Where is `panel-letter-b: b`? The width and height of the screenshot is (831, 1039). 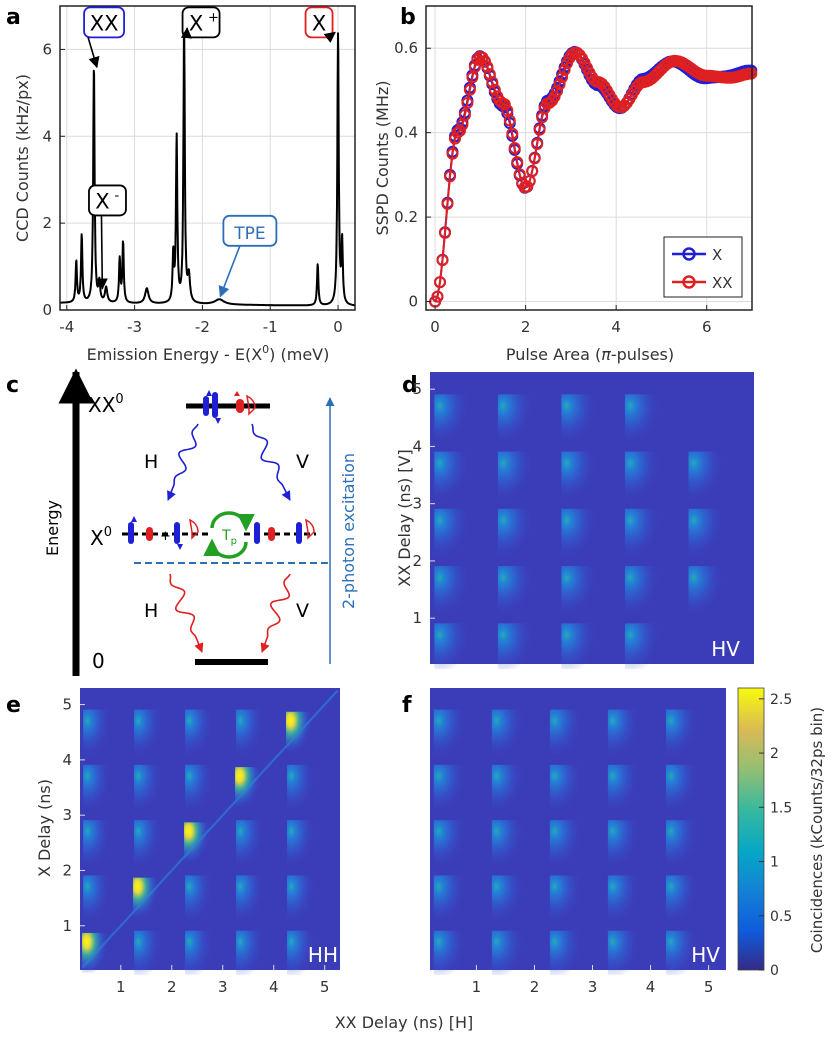
panel-letter-b: b is located at coordinates (408, 17).